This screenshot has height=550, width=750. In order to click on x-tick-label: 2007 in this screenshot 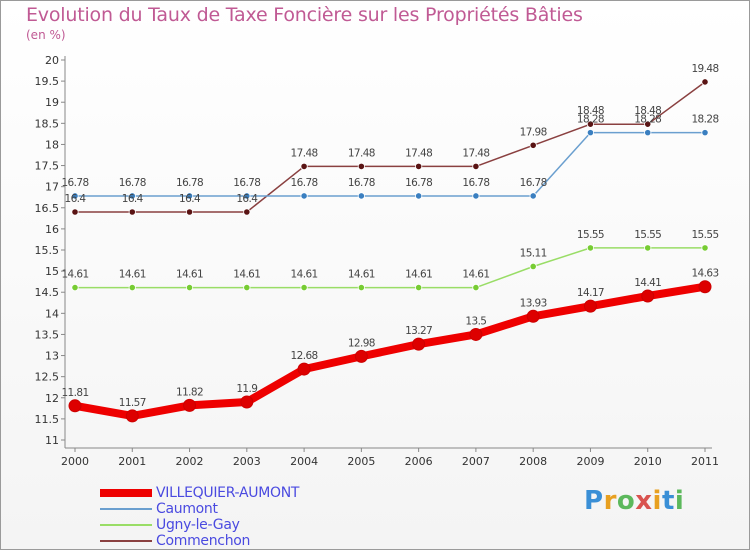, I will do `click(476, 461)`.